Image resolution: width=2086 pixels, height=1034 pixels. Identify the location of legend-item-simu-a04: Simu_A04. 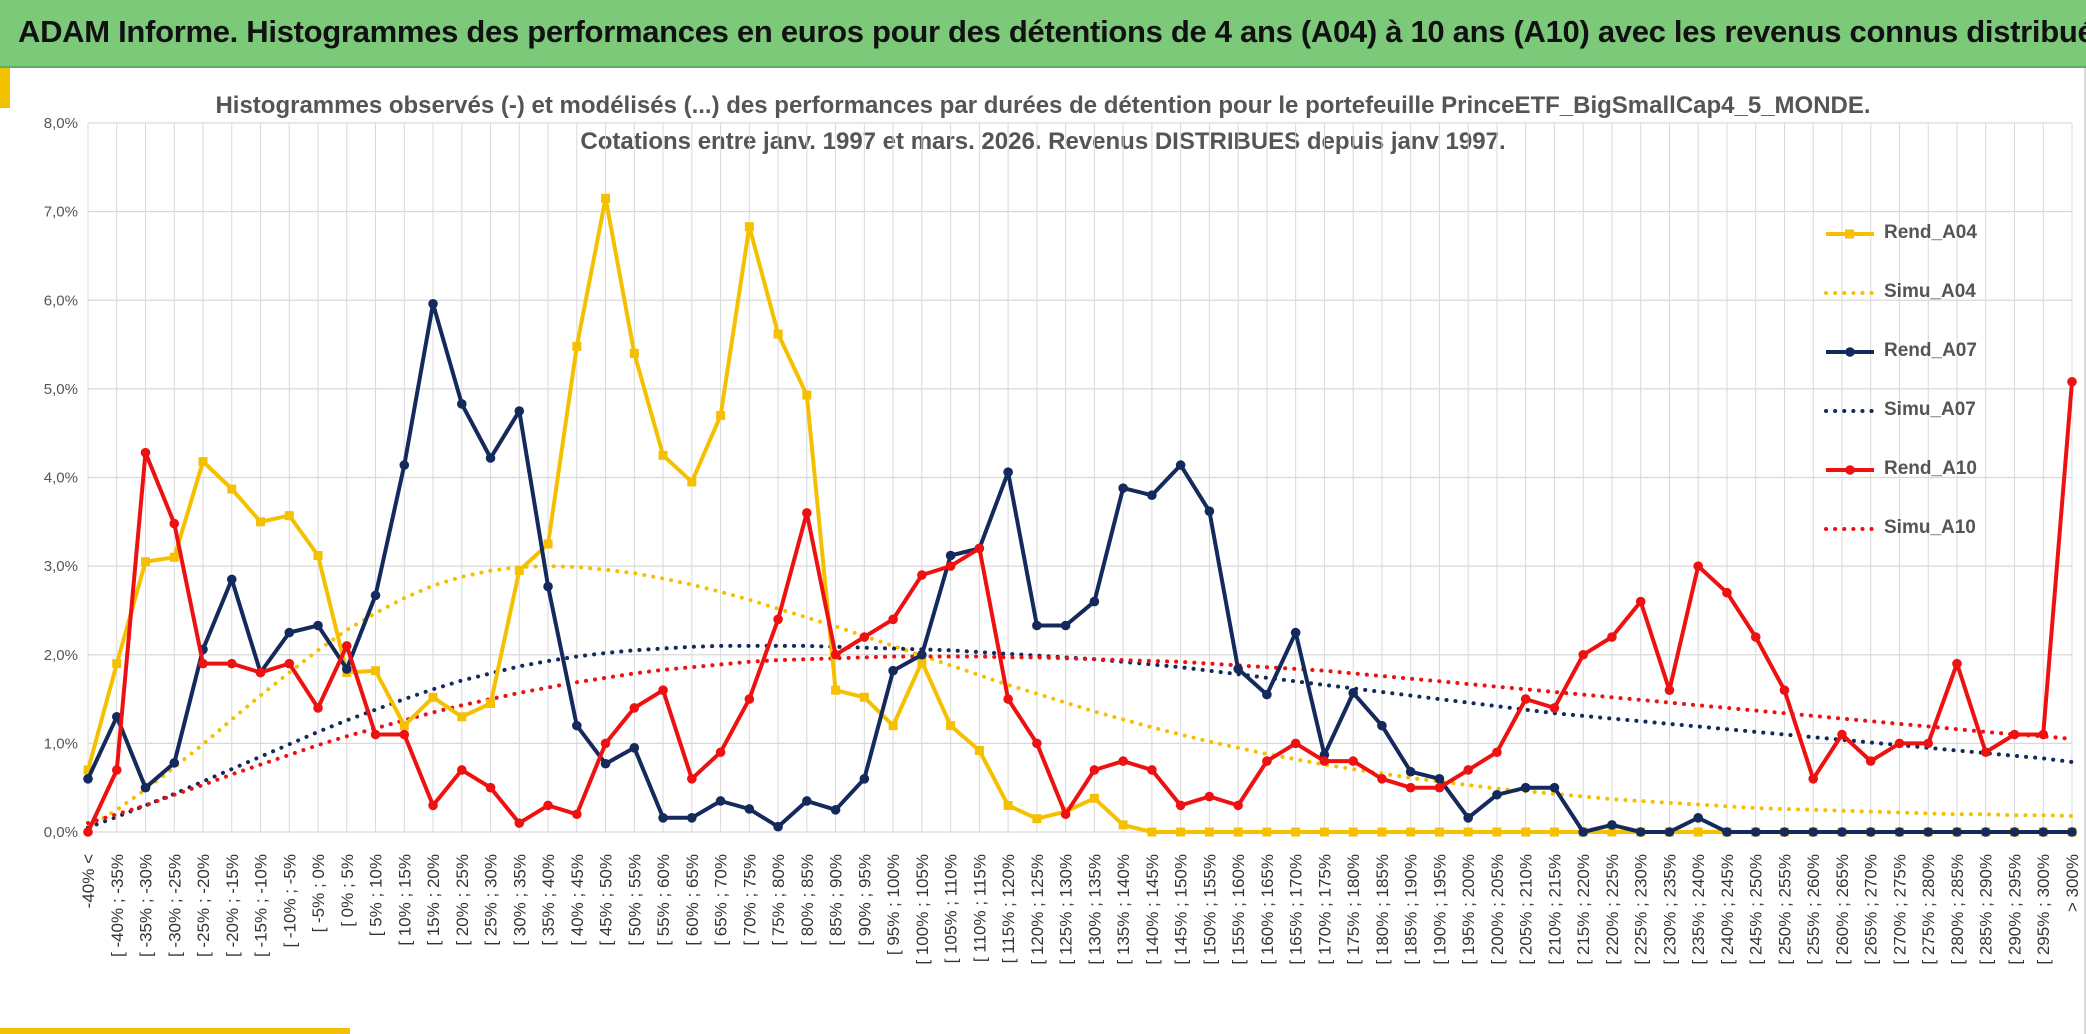
(1898, 310).